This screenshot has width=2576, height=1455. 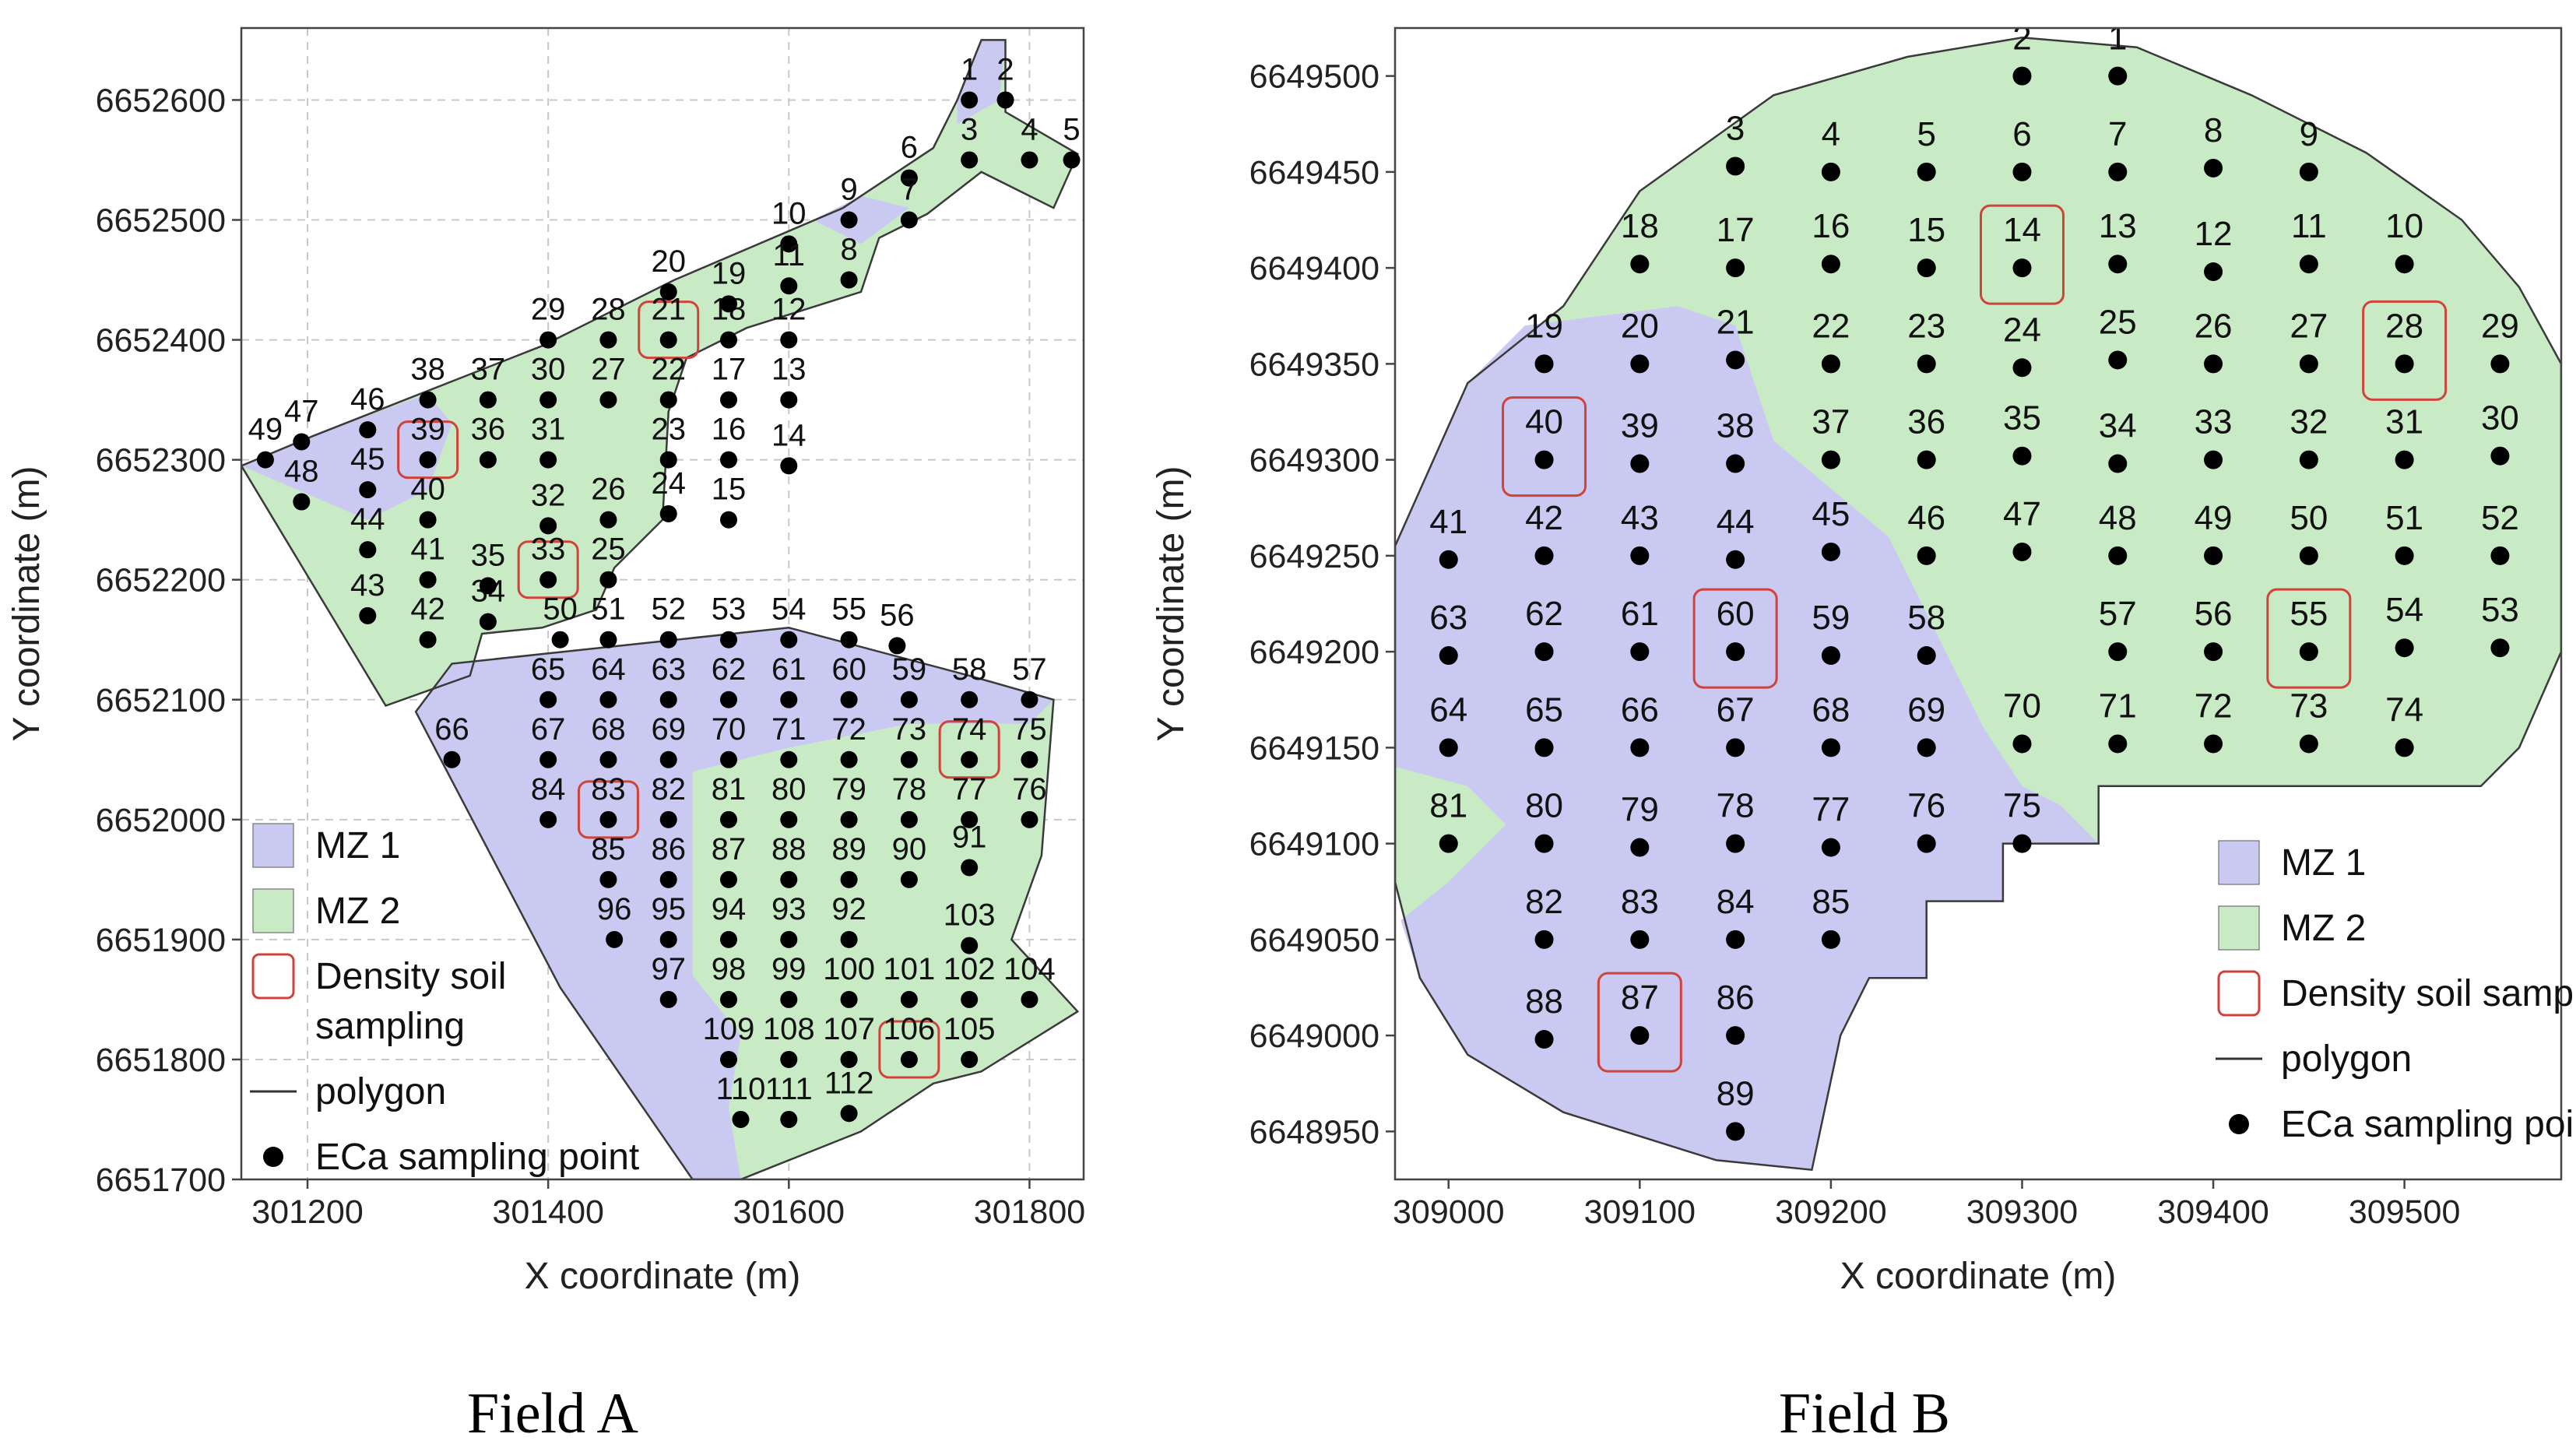 I want to click on point-label: 13, so click(x=2118, y=226).